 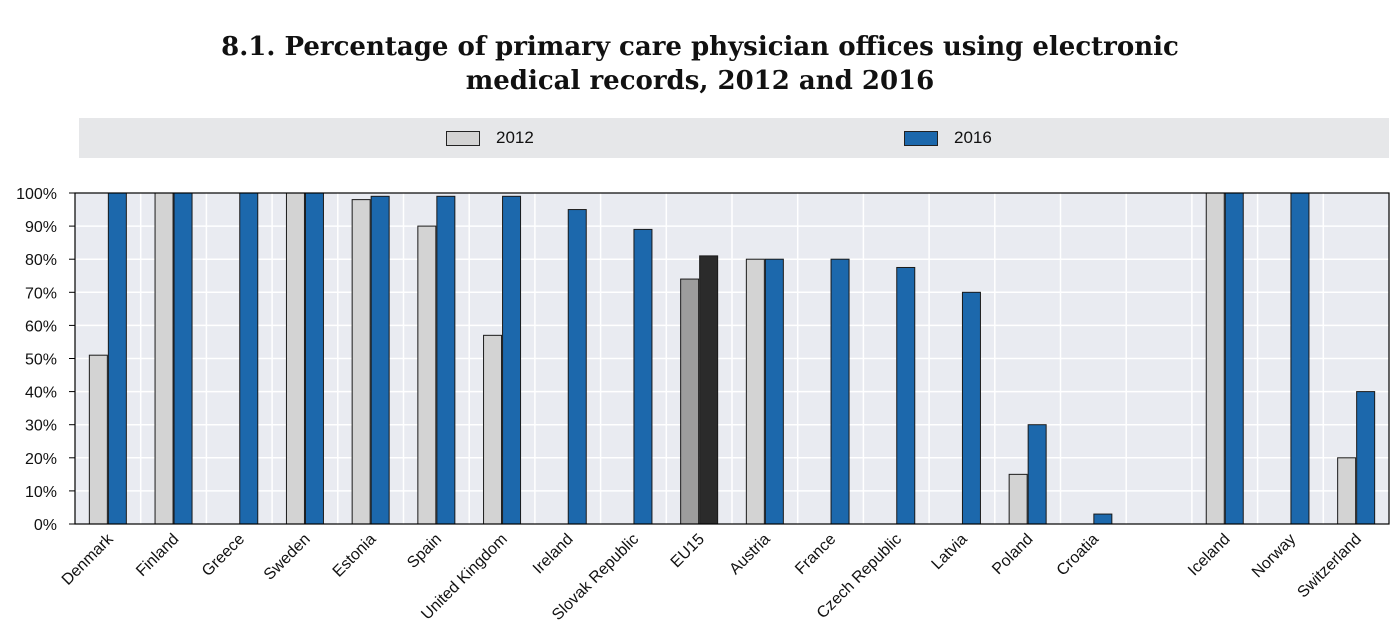 I want to click on bar-2012-eu15, so click(x=690, y=401).